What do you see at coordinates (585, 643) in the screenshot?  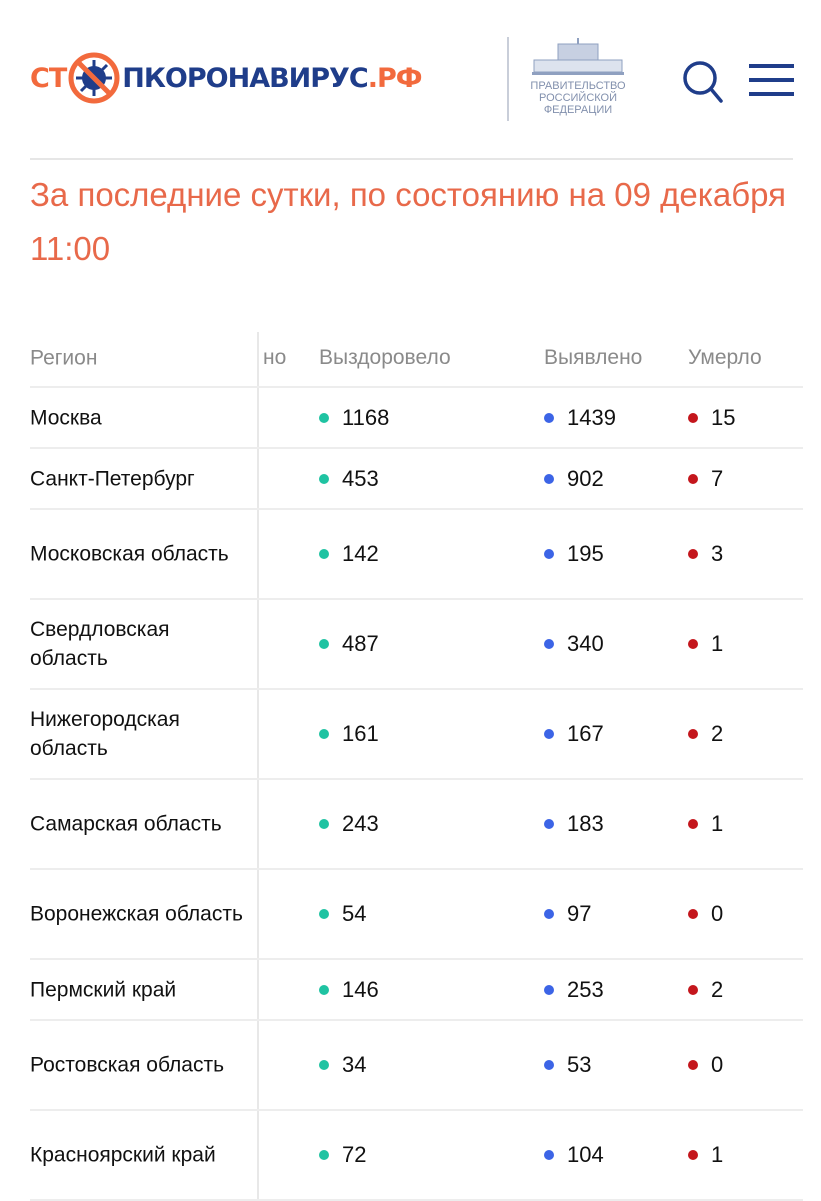 I see `detected-number: 340` at bounding box center [585, 643].